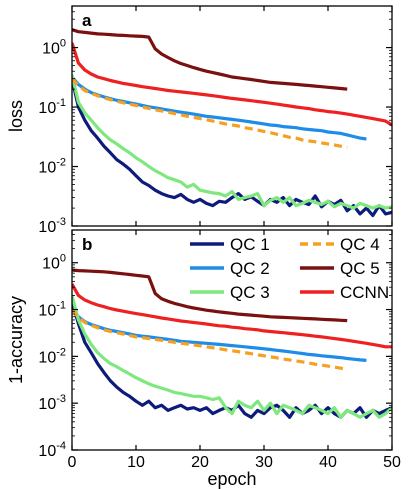 This screenshot has height=489, width=411. Describe the element at coordinates (392, 462) in the screenshot. I see `x-tick-label: 50` at that location.